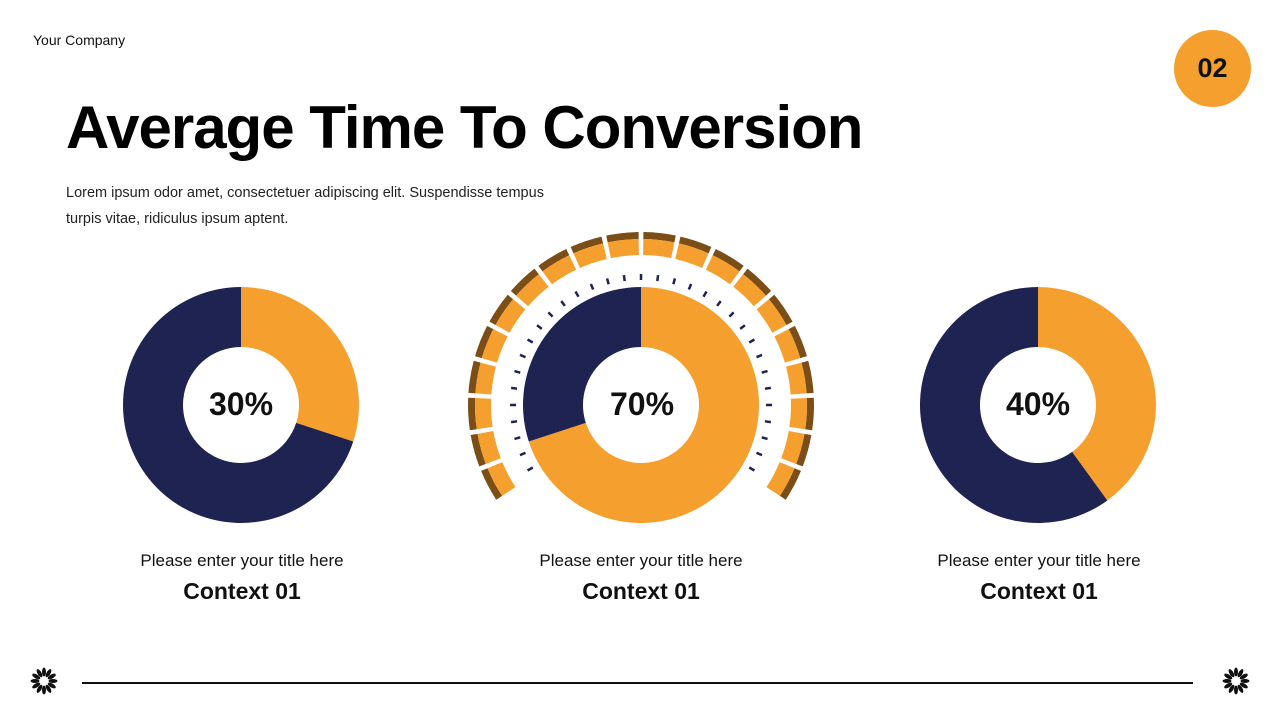 The width and height of the screenshot is (1280, 720). I want to click on chart-caption-2: Please enter your title here, so click(641, 560).